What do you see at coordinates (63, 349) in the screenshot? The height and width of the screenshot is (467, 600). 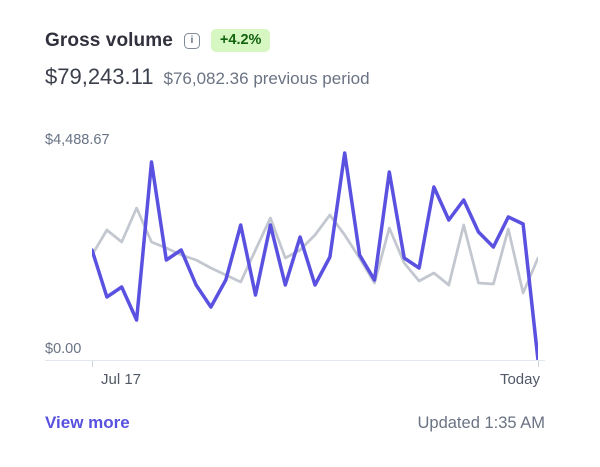 I see `y-axis-min-label: $0.00` at bounding box center [63, 349].